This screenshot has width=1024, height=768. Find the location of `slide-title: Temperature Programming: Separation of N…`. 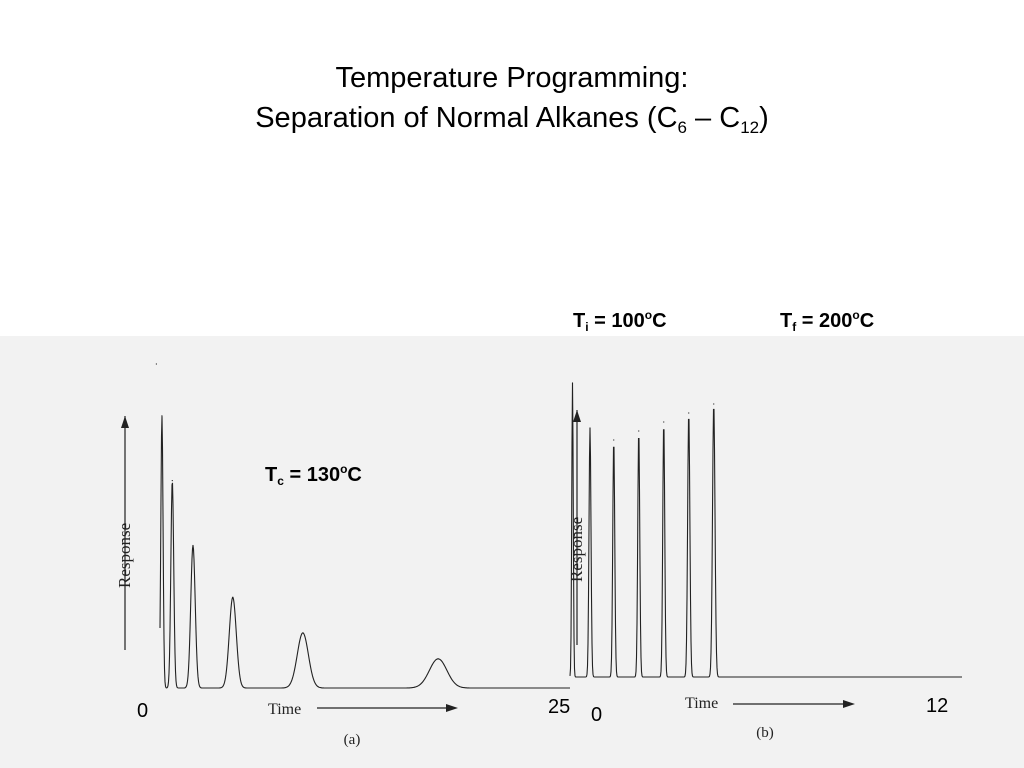

slide-title: Temperature Programming: Separation of N… is located at coordinates (512, 98).